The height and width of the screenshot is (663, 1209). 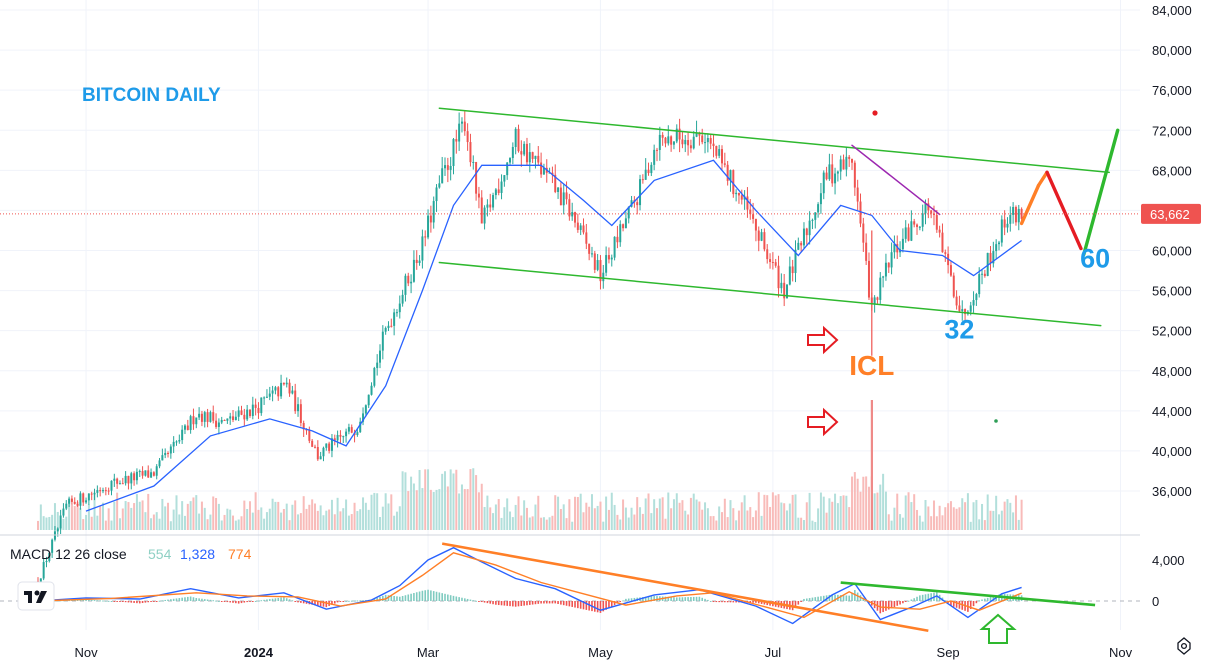 I want to click on y-tick-label: 76,000, so click(x=1172, y=90).